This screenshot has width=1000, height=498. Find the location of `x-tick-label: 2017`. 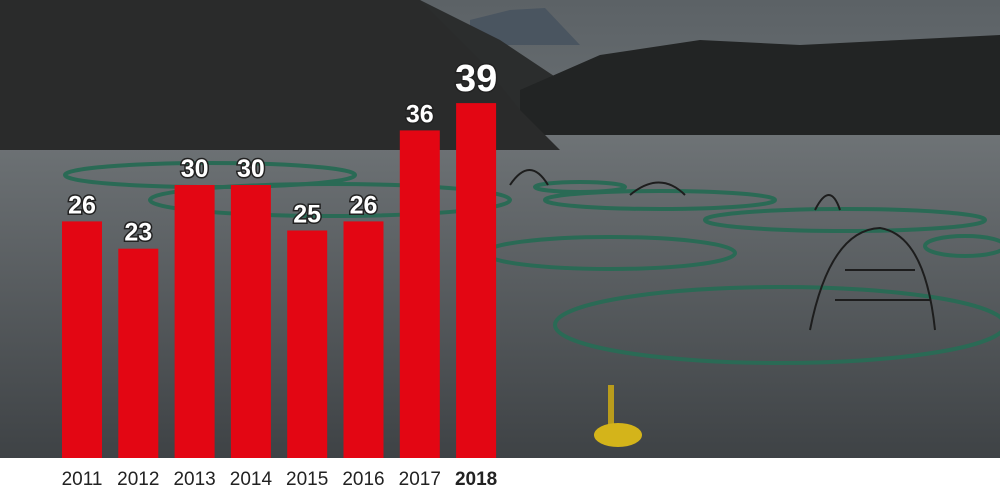

x-tick-label: 2017 is located at coordinates (420, 479).